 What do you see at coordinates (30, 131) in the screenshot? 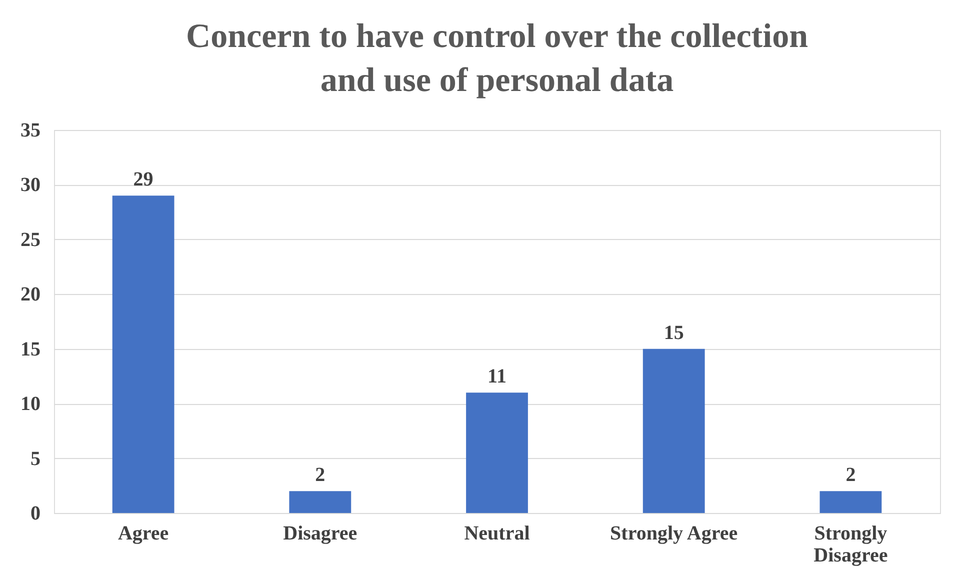
I see `y-tick-label: 35` at bounding box center [30, 131].